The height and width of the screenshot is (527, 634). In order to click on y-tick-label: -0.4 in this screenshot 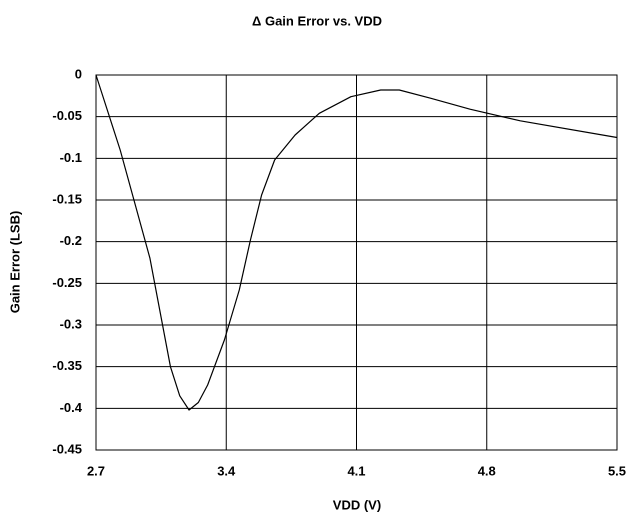, I will do `click(71, 407)`.